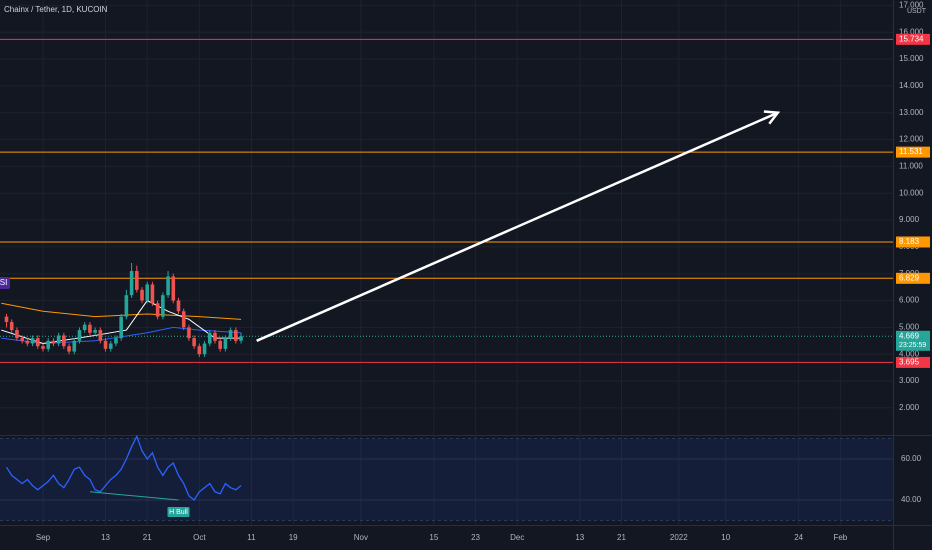 Image resolution: width=932 pixels, height=550 pixels. What do you see at coordinates (911, 31) in the screenshot?
I see `y-tick-label: 16.000` at bounding box center [911, 31].